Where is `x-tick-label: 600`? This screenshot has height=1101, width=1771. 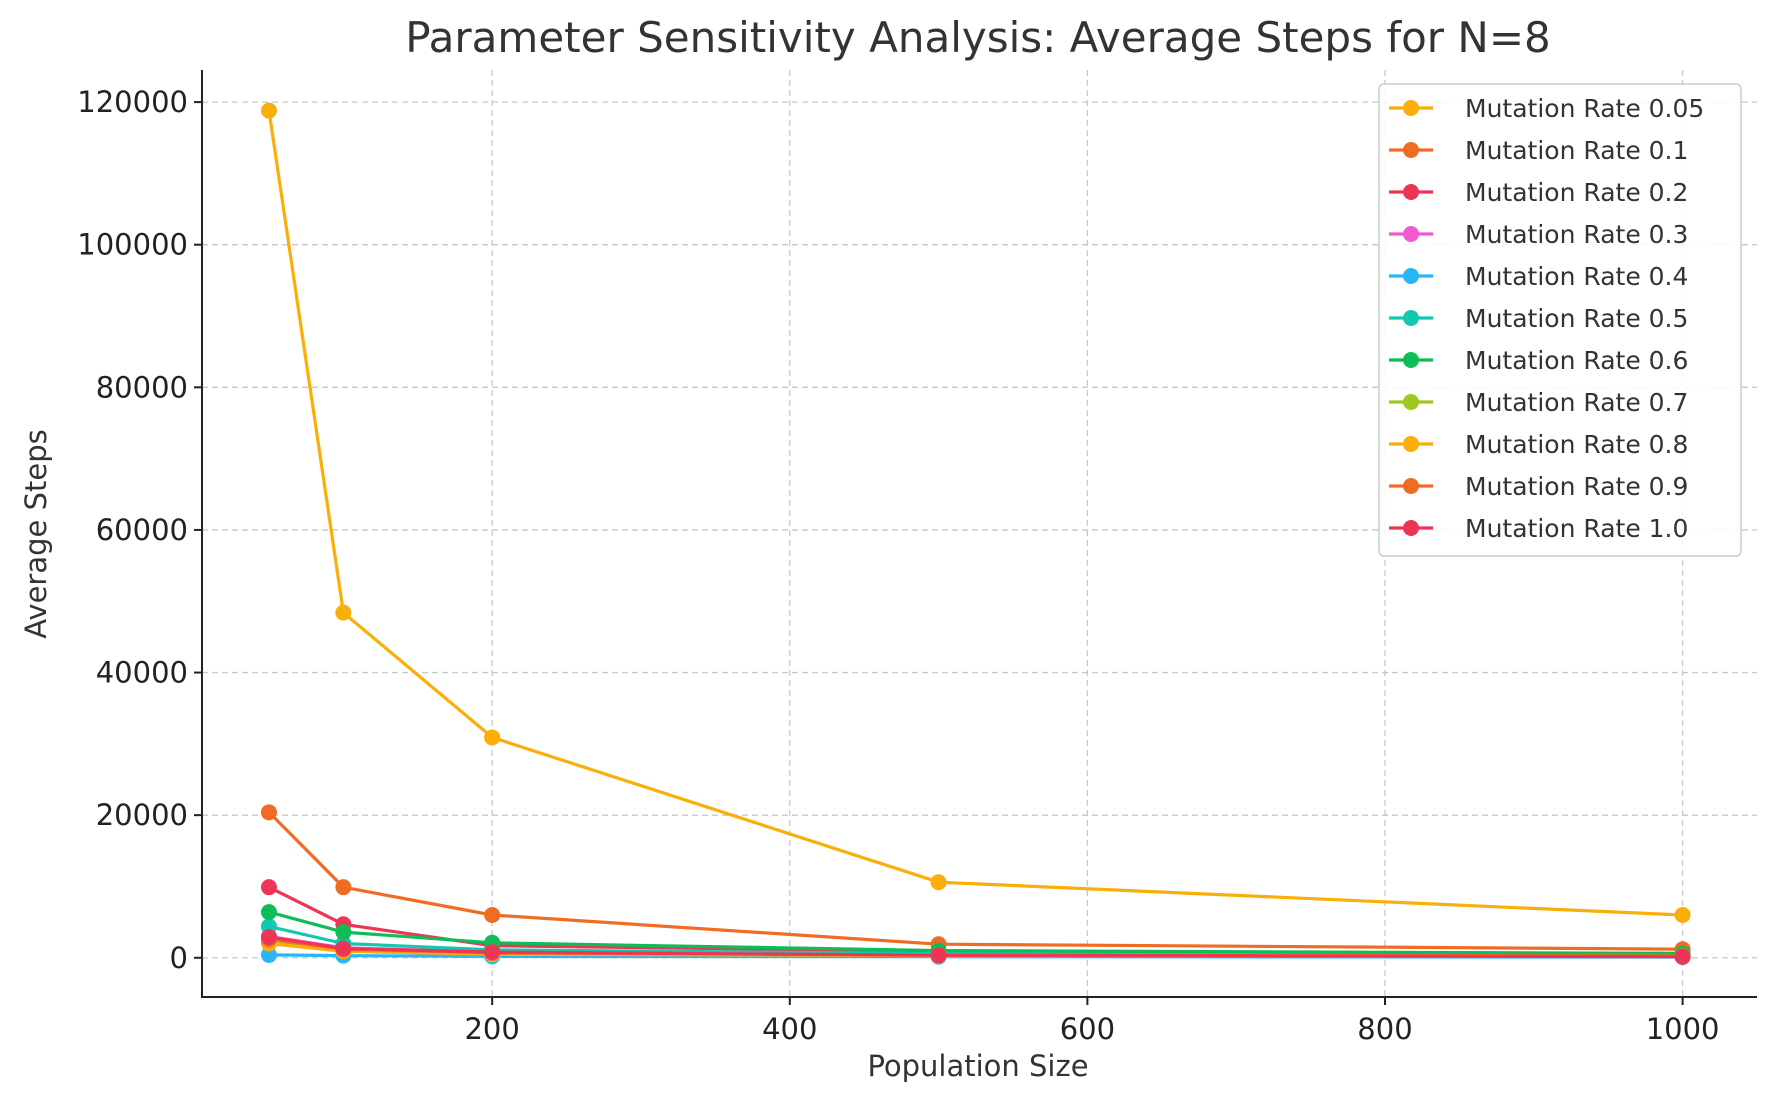 x-tick-label: 600 is located at coordinates (1087, 1029).